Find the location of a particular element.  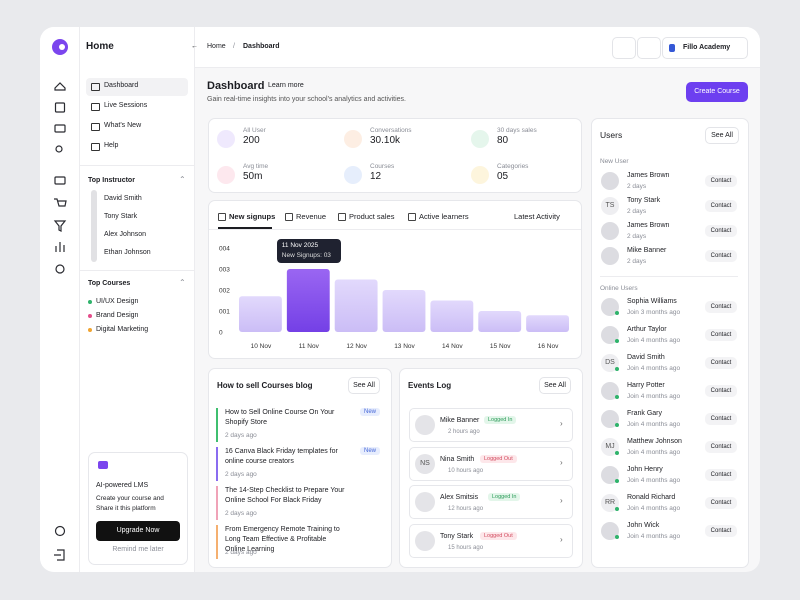

filter-icon is located at coordinates (60, 226).